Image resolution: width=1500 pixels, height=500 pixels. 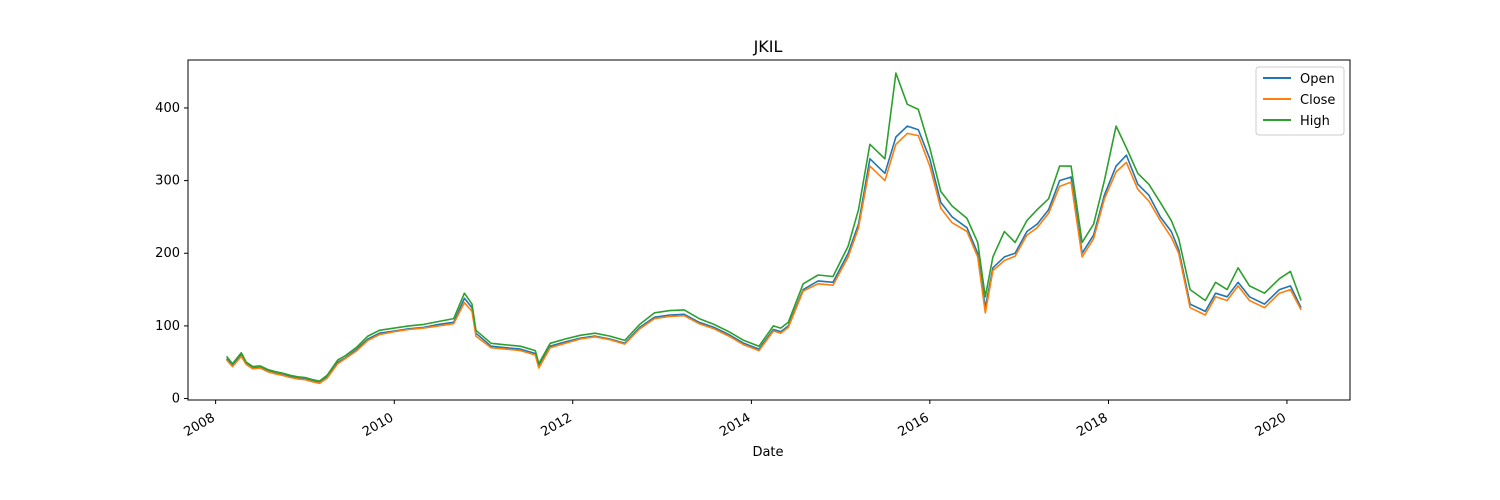 I want to click on chart-title: JKIL, so click(x=768, y=46).